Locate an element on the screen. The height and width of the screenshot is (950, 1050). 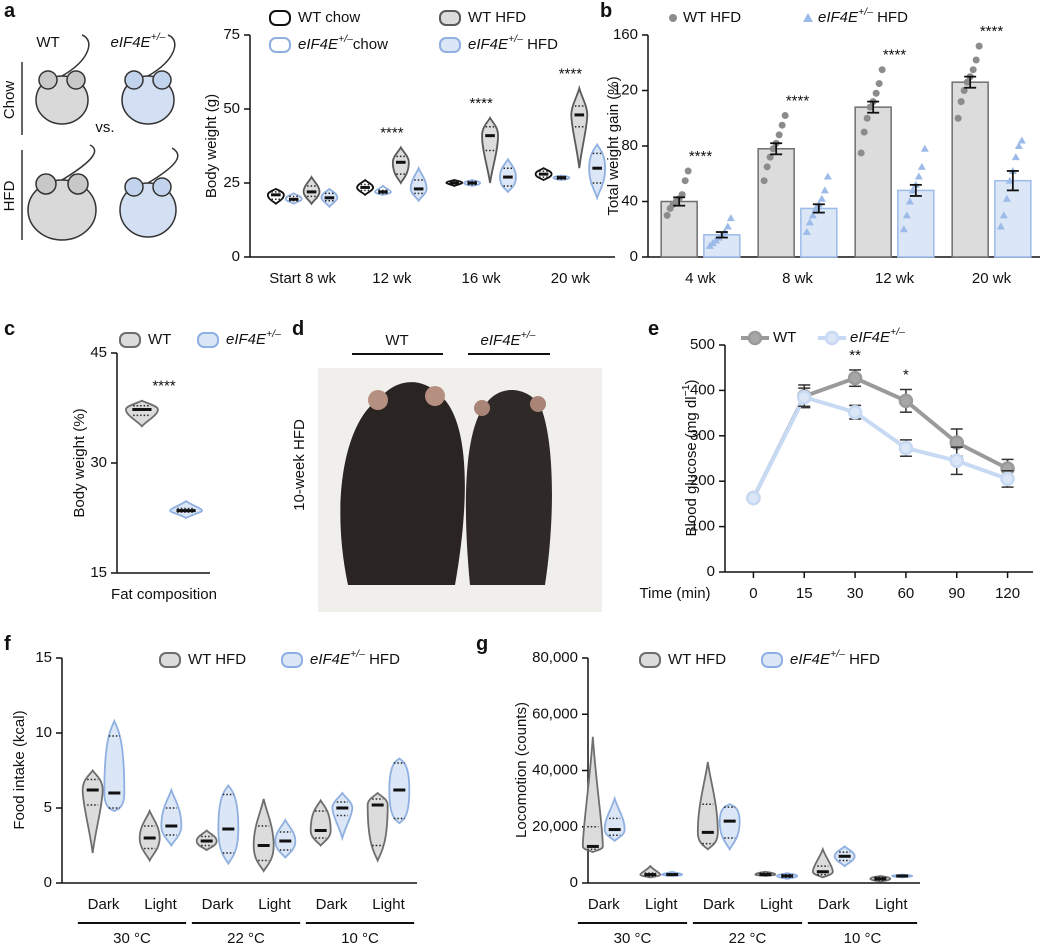
x-axis-label: Time (min) is located at coordinates (674, 593).